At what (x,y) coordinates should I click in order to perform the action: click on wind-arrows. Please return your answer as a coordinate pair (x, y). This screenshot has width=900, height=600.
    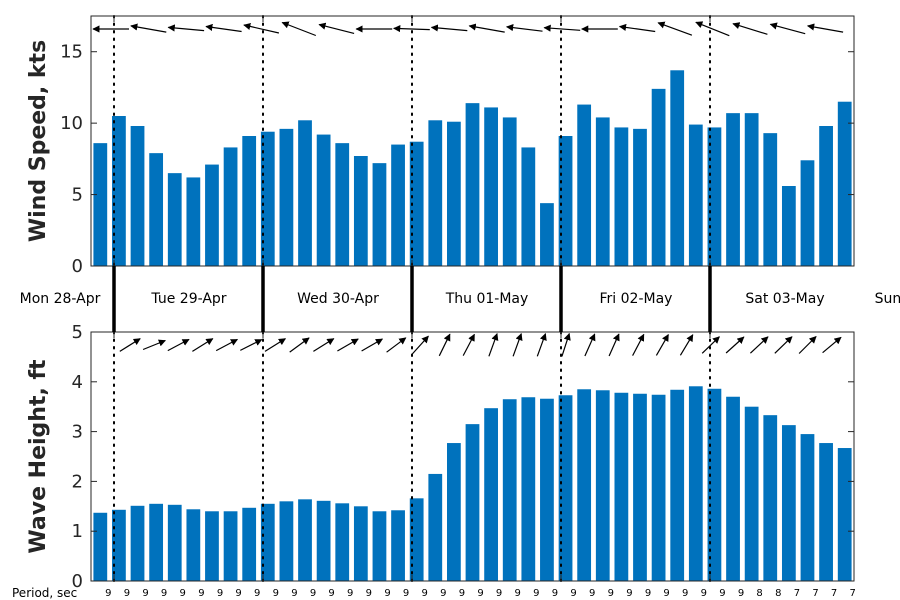
    Looking at the image, I should click on (468, 29).